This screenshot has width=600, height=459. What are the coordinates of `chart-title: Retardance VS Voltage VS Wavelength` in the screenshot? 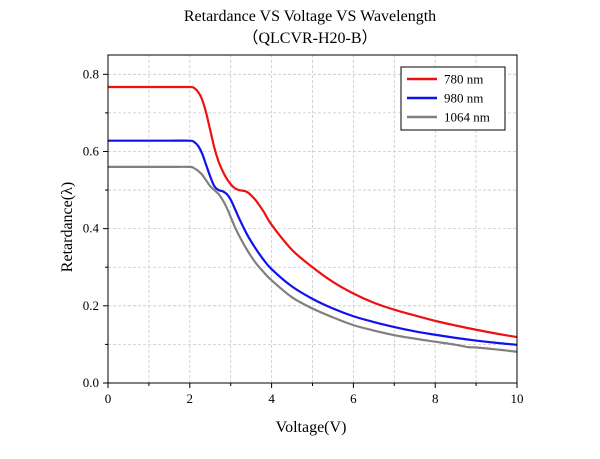 It's located at (310, 16).